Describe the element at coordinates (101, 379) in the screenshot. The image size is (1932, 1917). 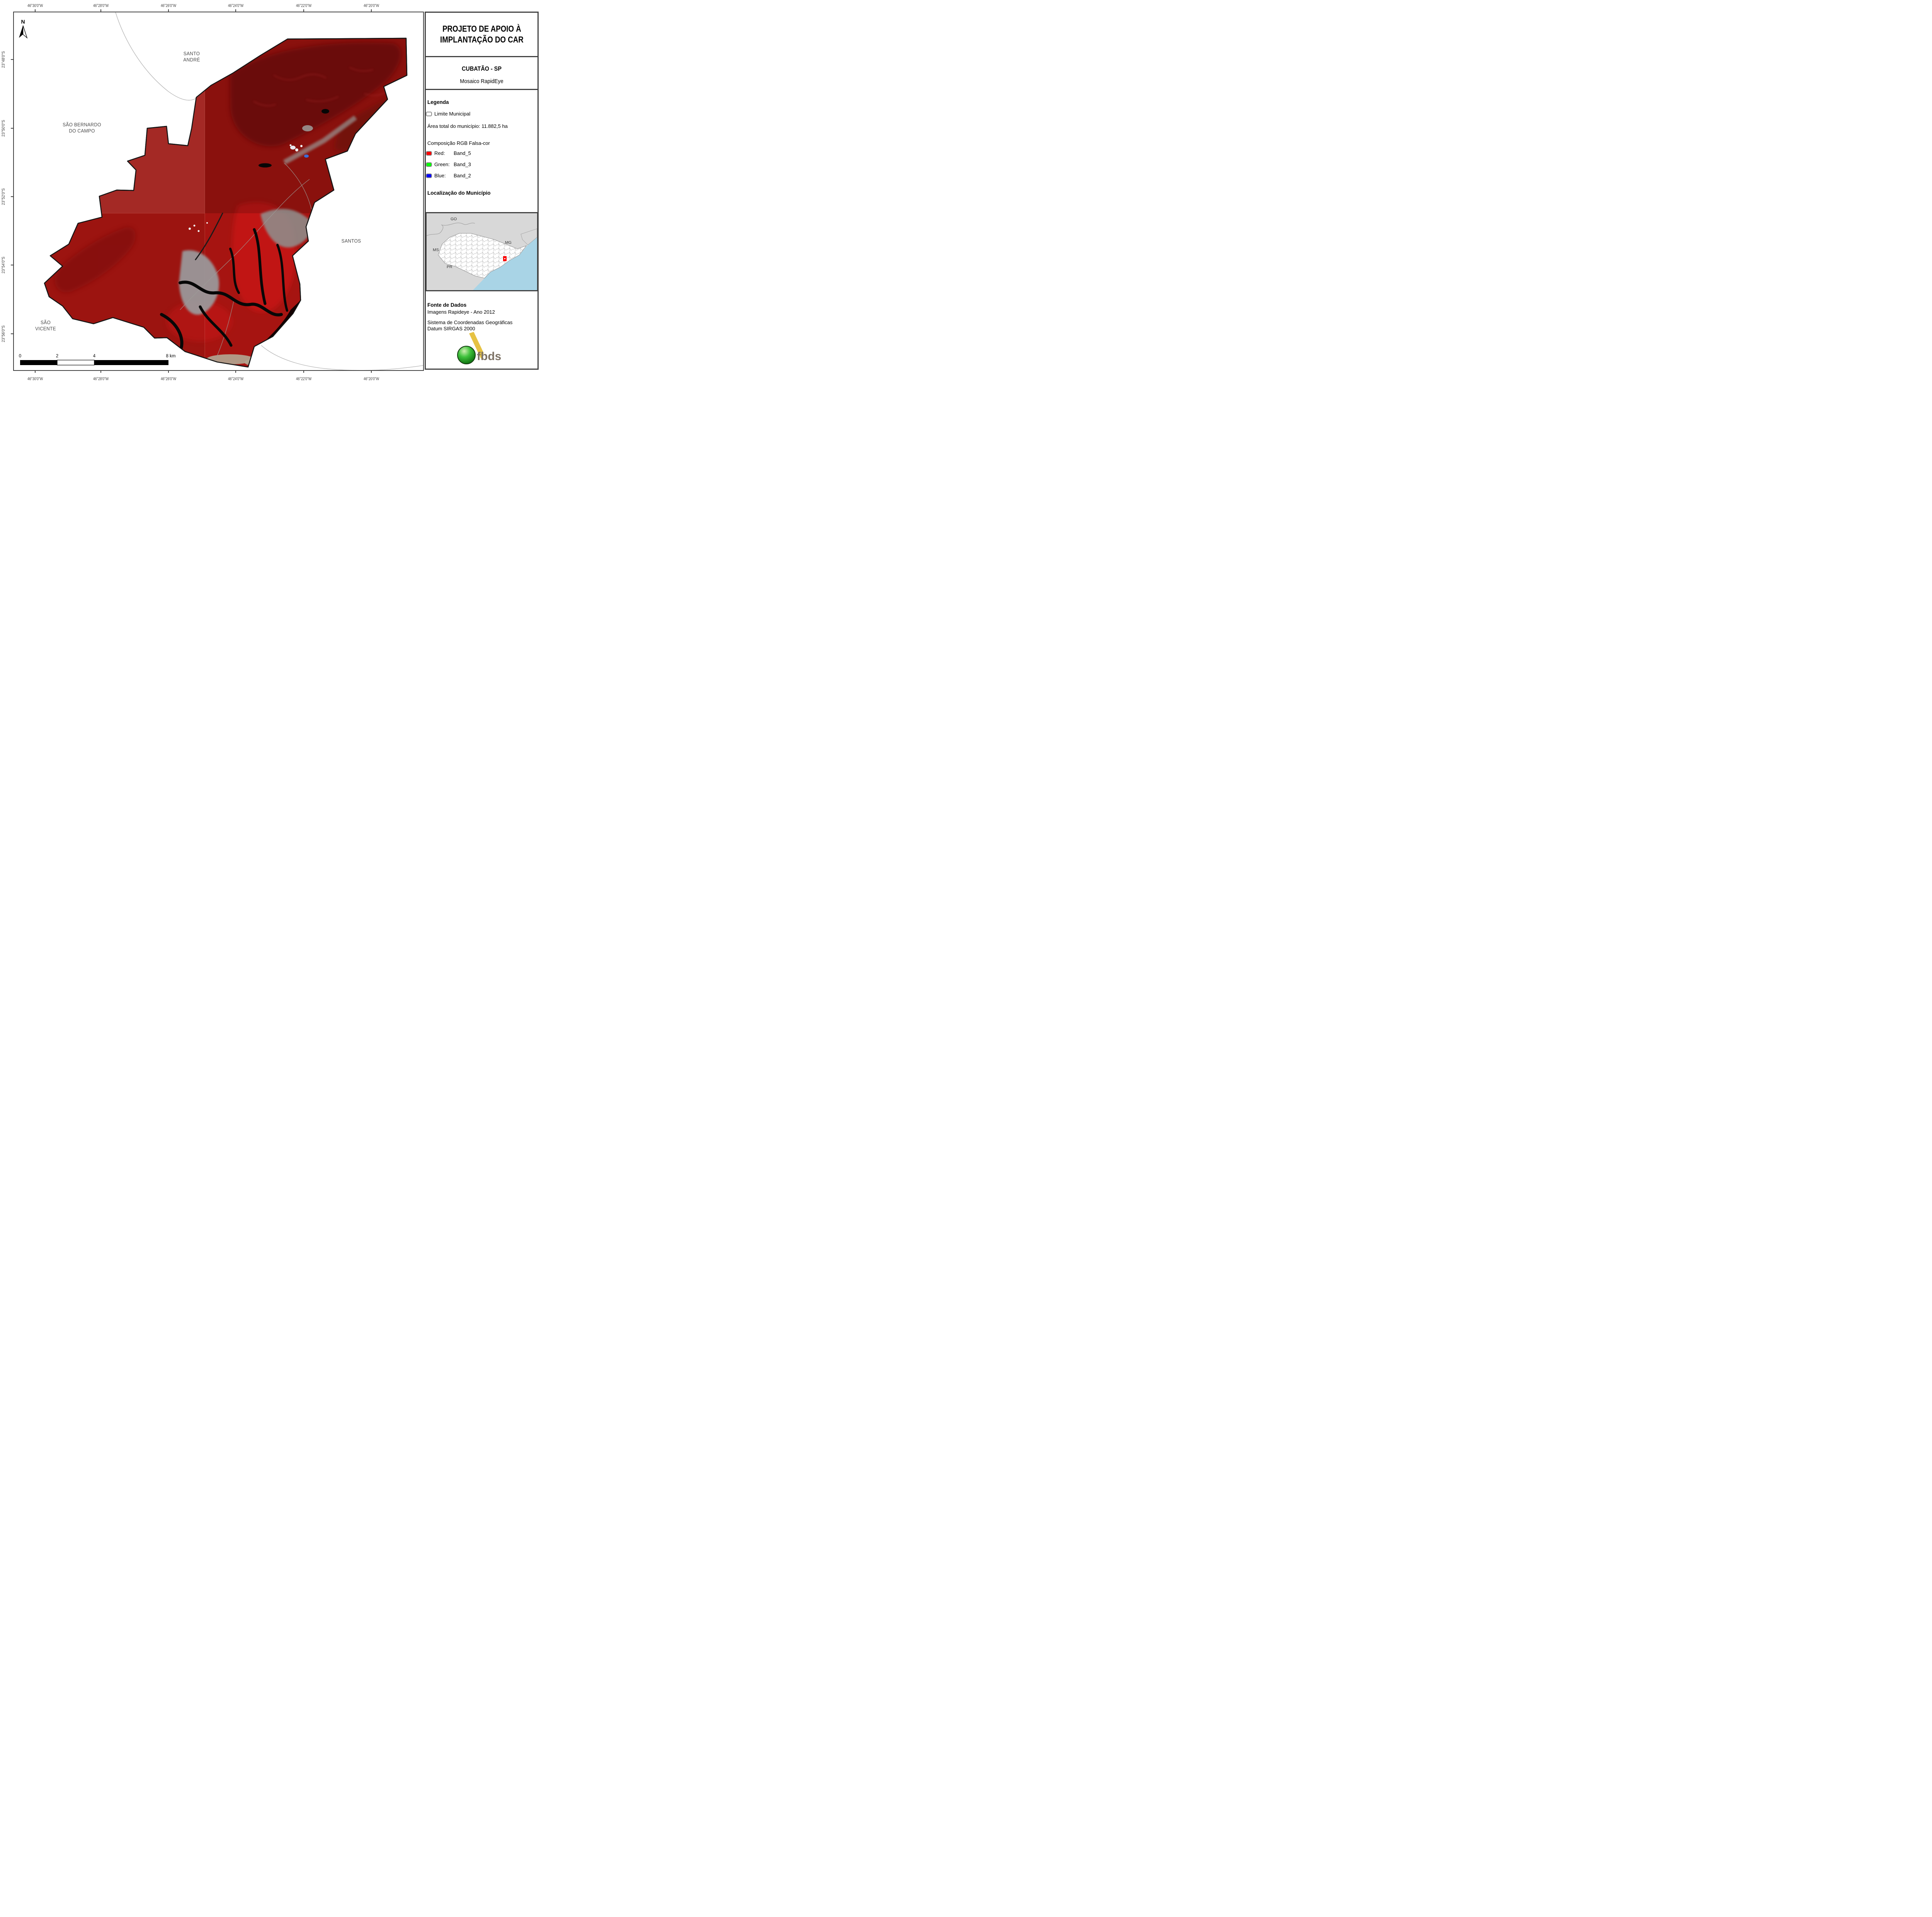
I see `bottom-coord-label: 46°28'0"W` at that location.